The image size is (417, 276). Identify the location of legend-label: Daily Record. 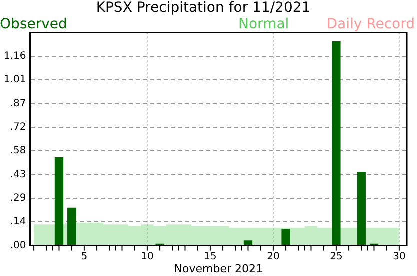
(370, 24).